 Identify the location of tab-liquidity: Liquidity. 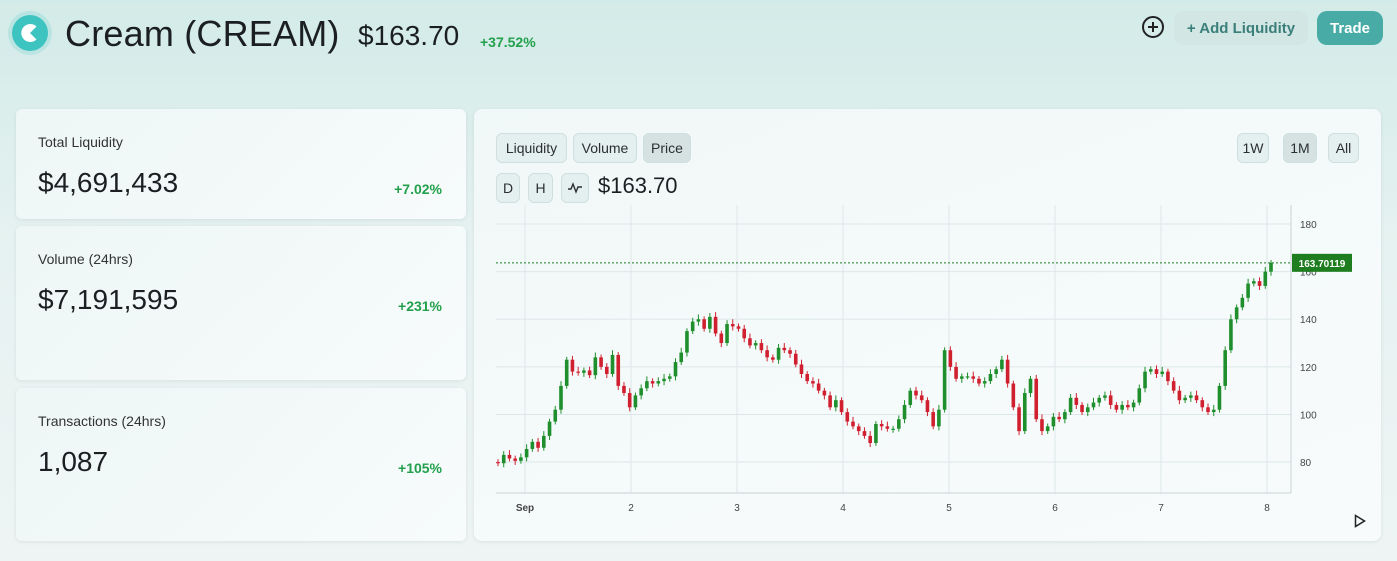
(531, 148).